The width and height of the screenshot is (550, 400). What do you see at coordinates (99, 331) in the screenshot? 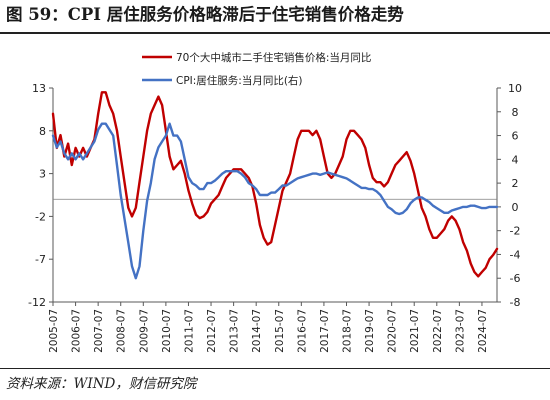
I see `x-tick-label: 2007-07` at bounding box center [99, 331].